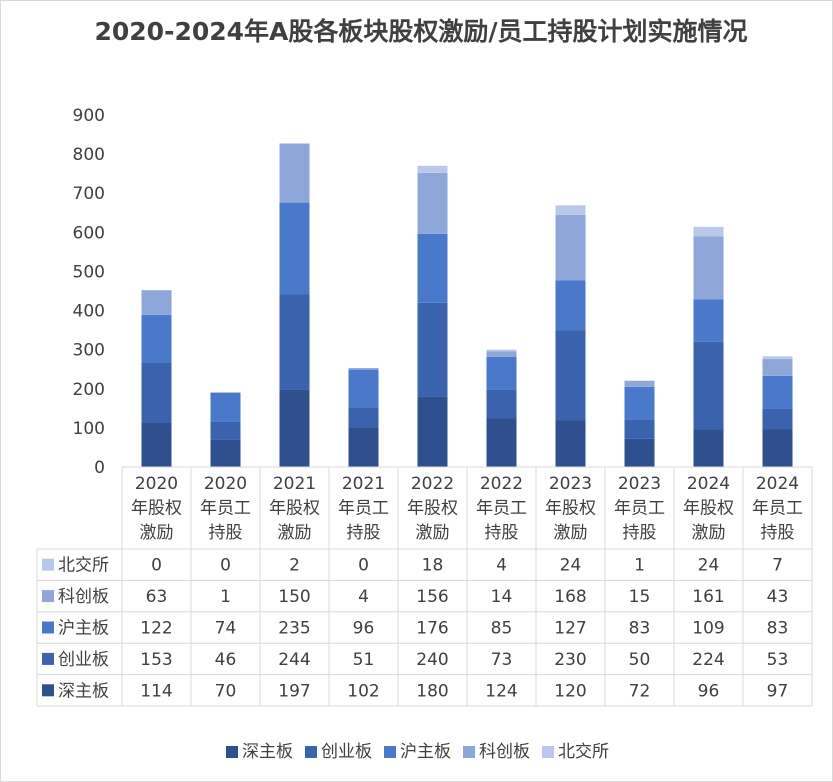 This screenshot has width=833, height=782. Describe the element at coordinates (294, 597) in the screenshot. I see `data-label: 150` at that location.